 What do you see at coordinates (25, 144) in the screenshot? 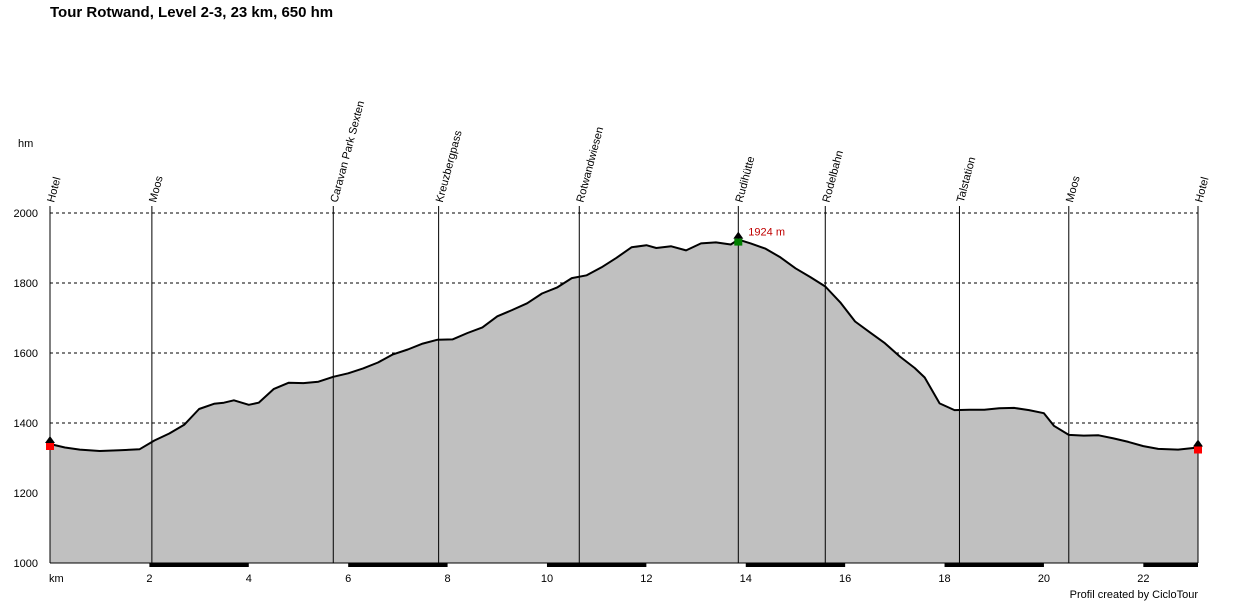
I see `y-axis-unit-label: hm` at bounding box center [25, 144].